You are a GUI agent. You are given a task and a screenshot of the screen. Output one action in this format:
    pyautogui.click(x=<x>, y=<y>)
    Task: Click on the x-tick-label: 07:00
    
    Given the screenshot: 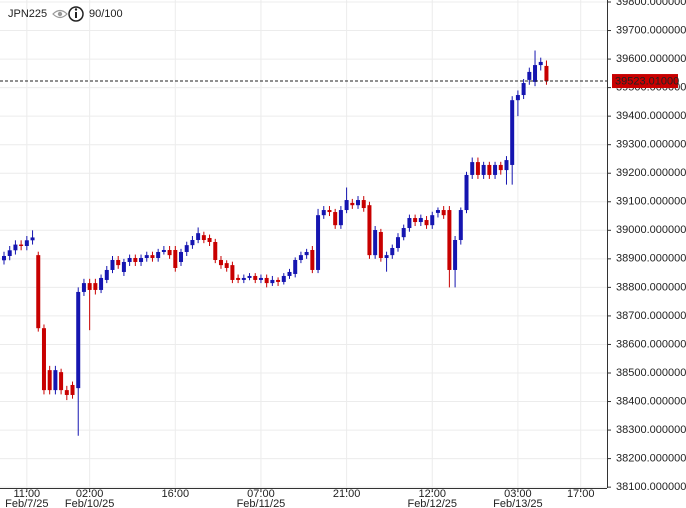 What is the action you would take?
    pyautogui.click(x=261, y=494)
    